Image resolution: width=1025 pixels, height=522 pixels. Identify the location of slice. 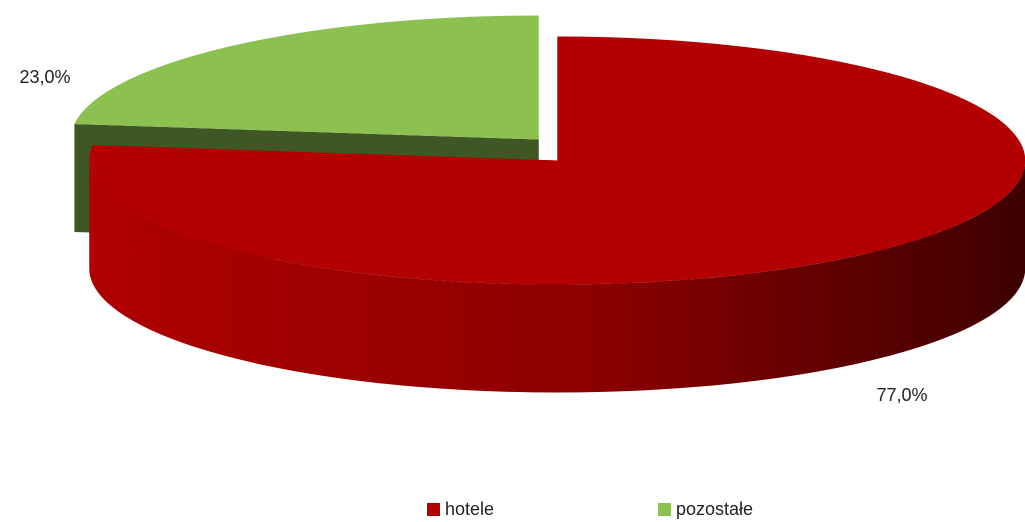
(306, 77).